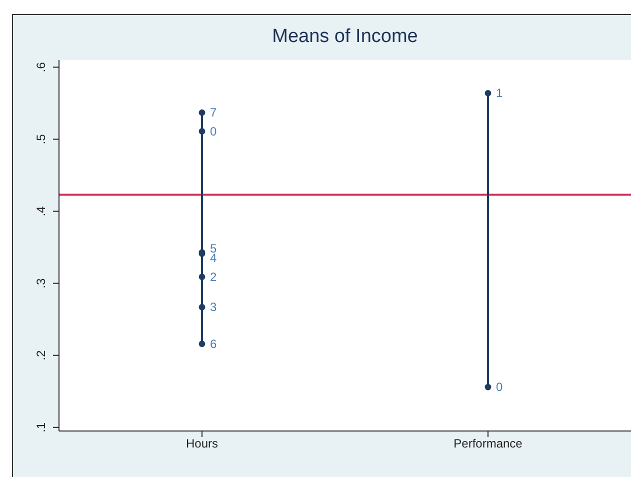  What do you see at coordinates (41, 355) in the screenshot?
I see `y-tick-label: .2` at bounding box center [41, 355].